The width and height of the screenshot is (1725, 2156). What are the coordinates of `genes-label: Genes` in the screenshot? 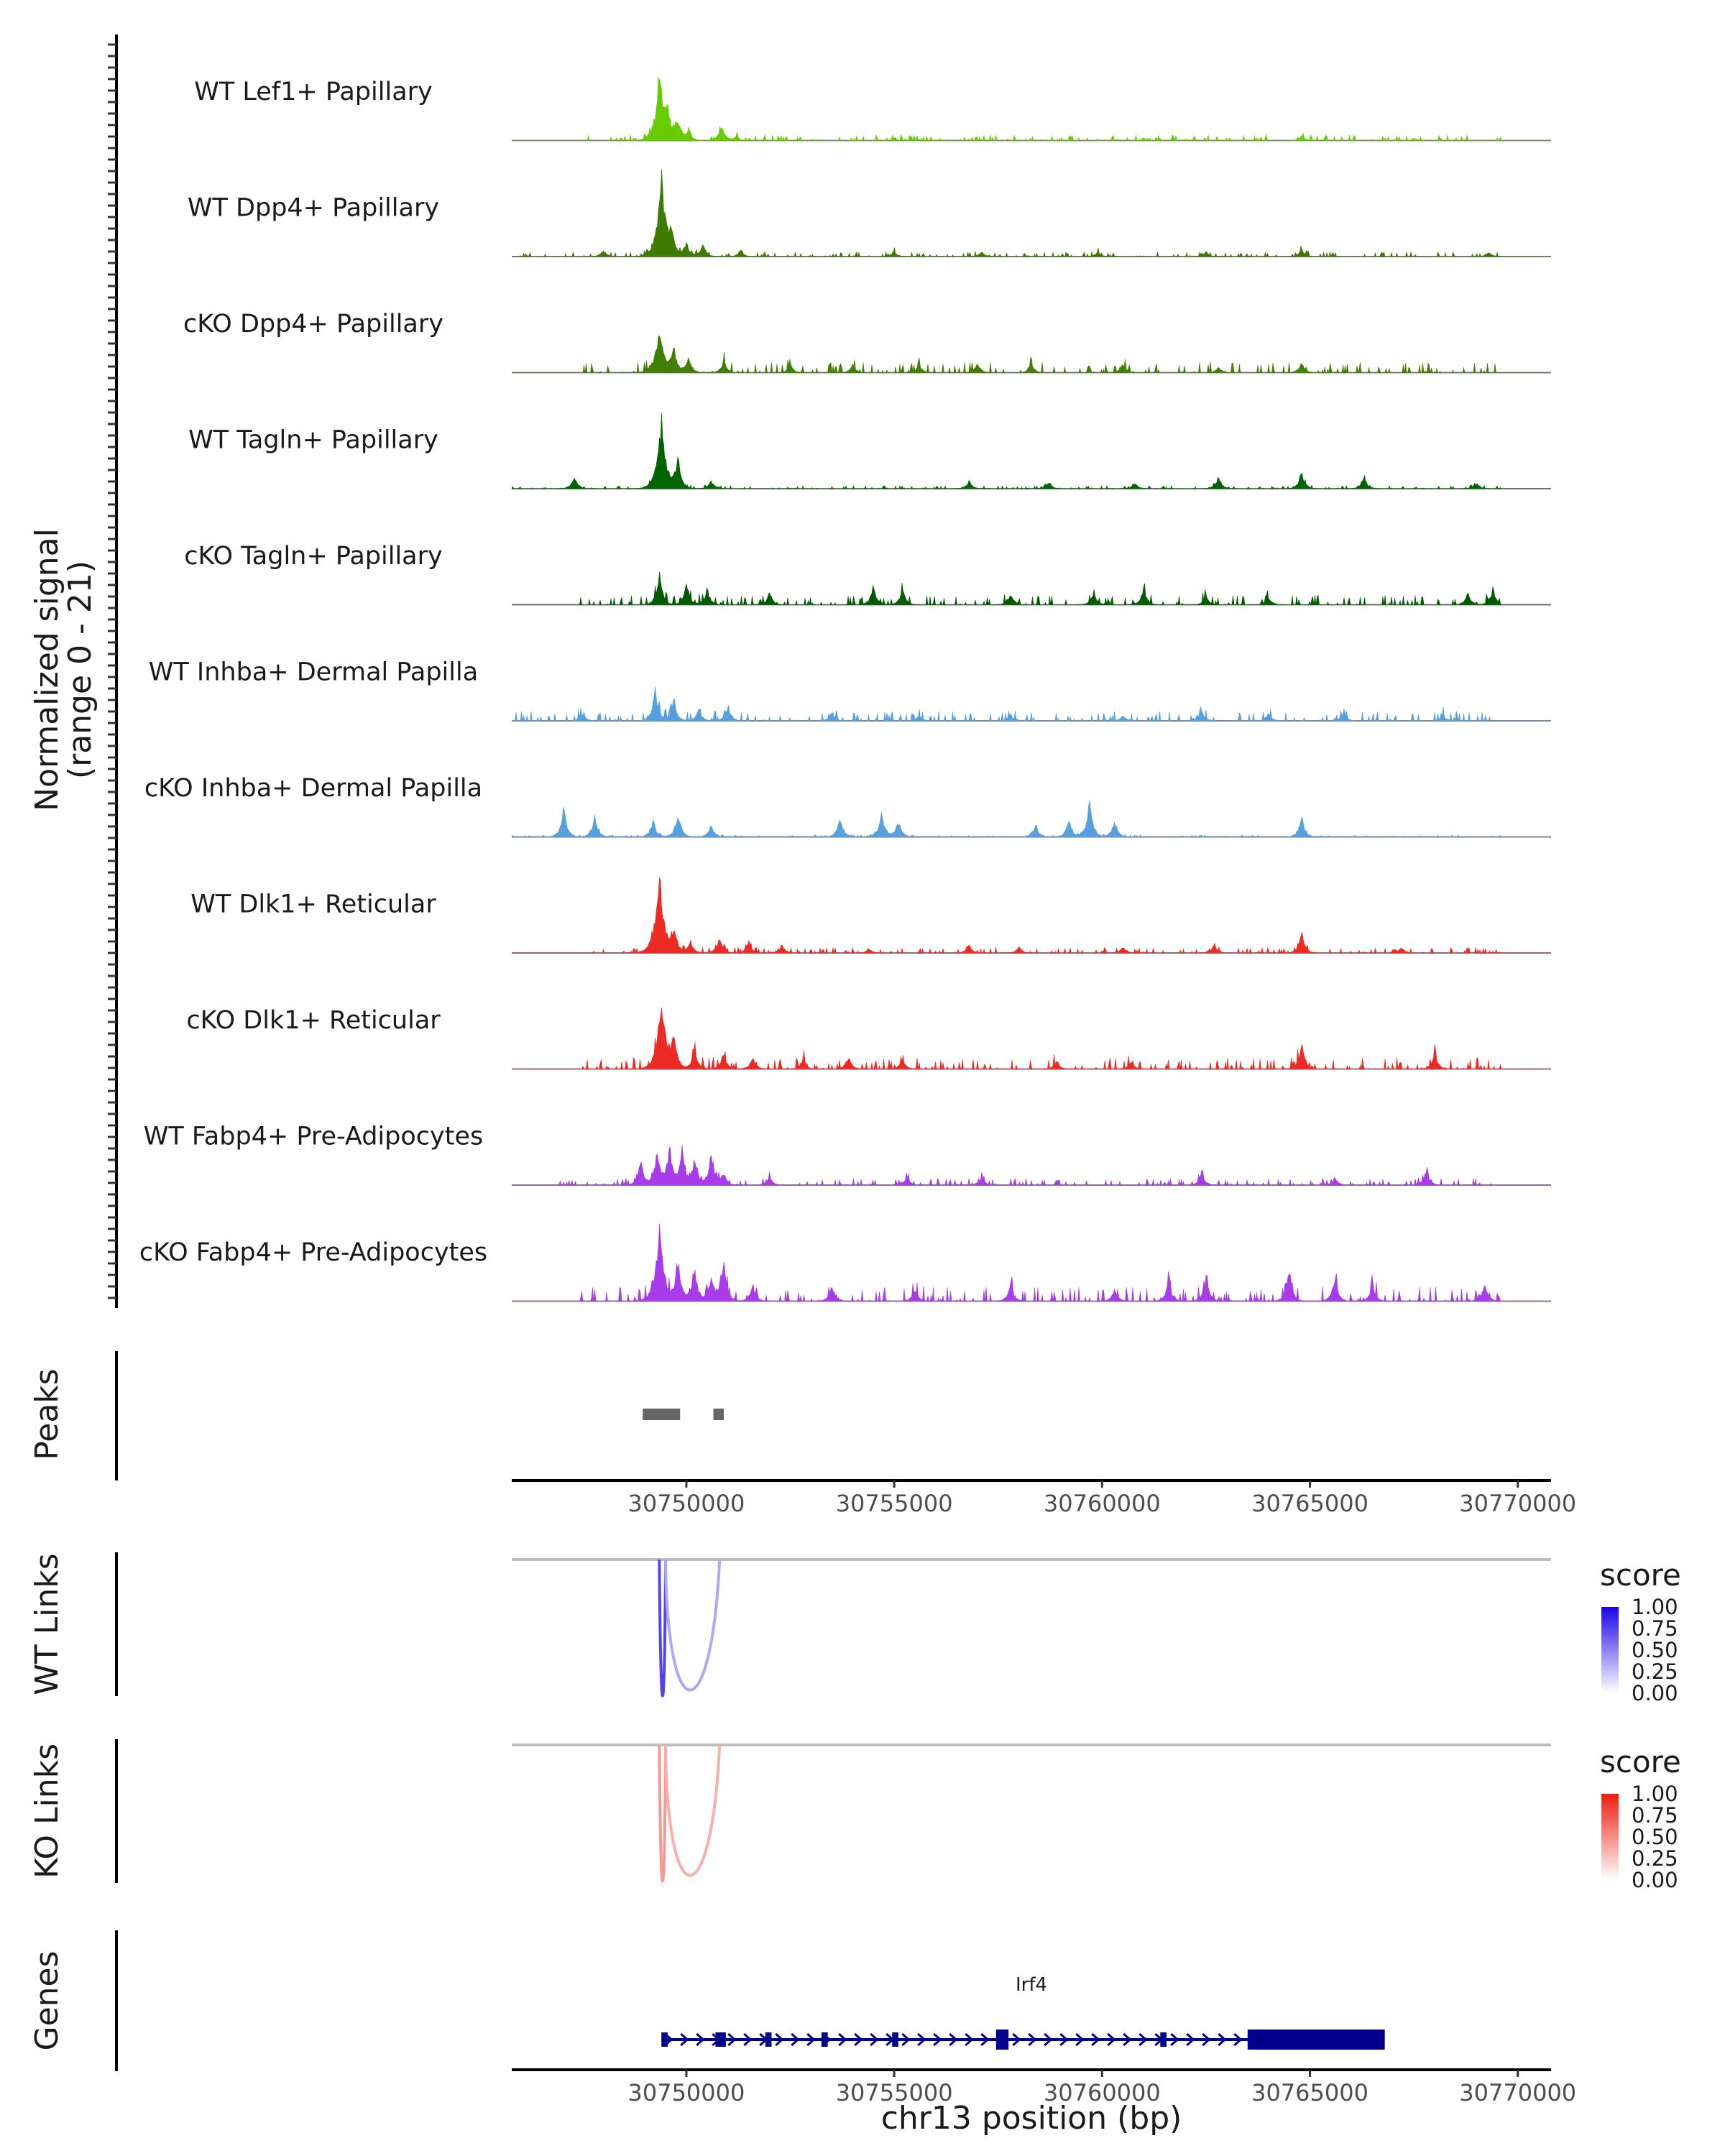 It's located at (47, 2000).